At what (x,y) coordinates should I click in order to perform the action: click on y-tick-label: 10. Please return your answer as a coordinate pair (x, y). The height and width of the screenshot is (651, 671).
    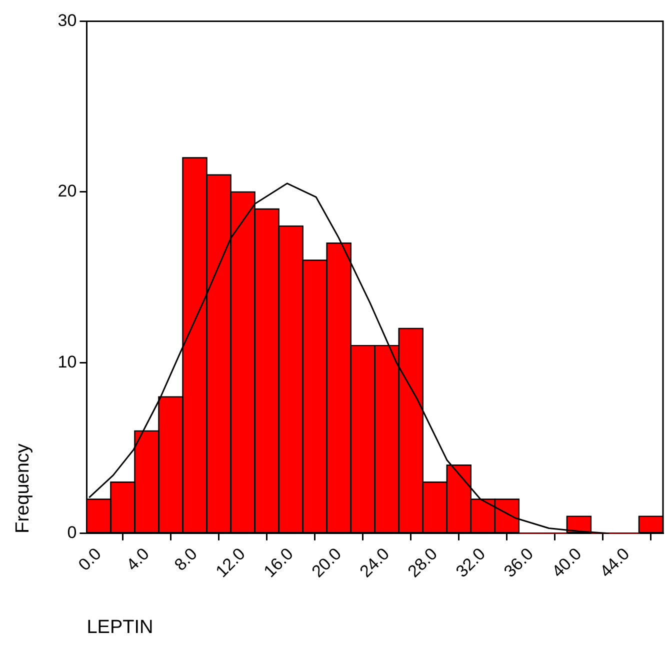
    Looking at the image, I should click on (67, 362).